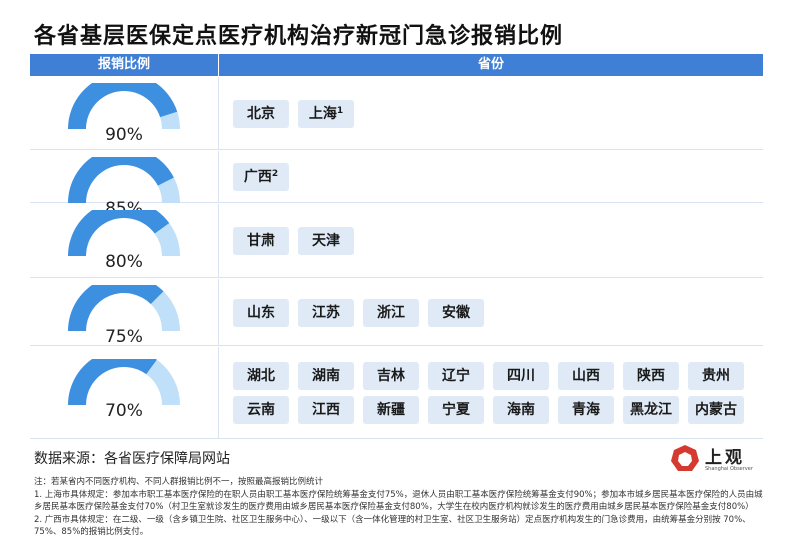 The height and width of the screenshot is (554, 800). Describe the element at coordinates (725, 458) in the screenshot. I see `logo-text: 上观` at that location.